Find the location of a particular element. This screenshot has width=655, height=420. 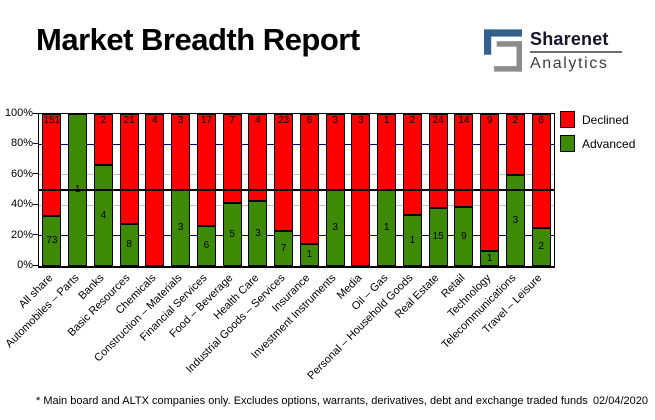

legend-label-declined: Declined is located at coordinates (605, 119).